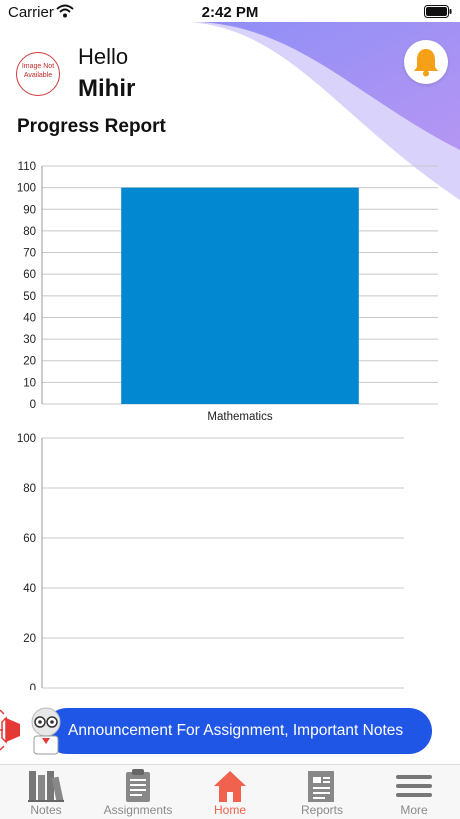  I want to click on menu-icon, so click(414, 786).